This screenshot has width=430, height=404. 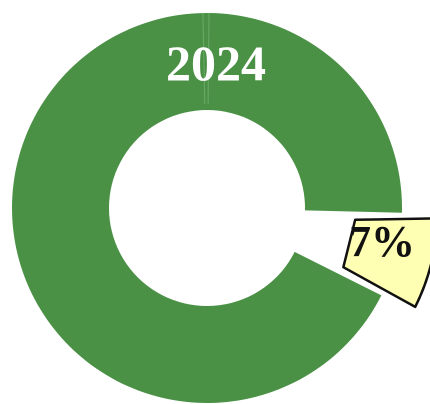 I want to click on chart-title: 2024, so click(x=216, y=63).